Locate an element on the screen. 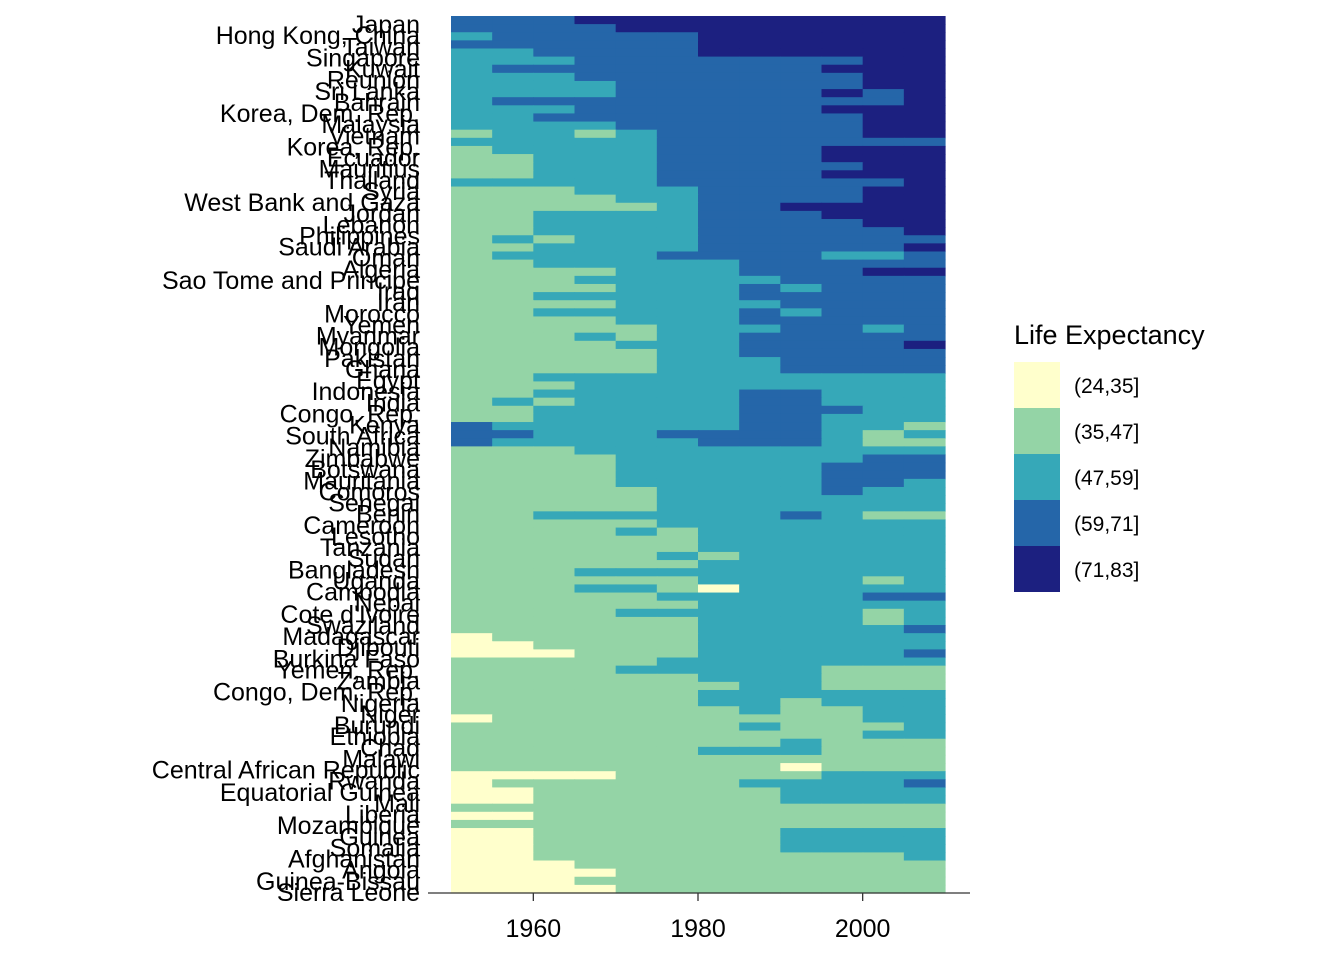 The height and width of the screenshot is (960, 1344). country-label: Ethiopia is located at coordinates (375, 737).